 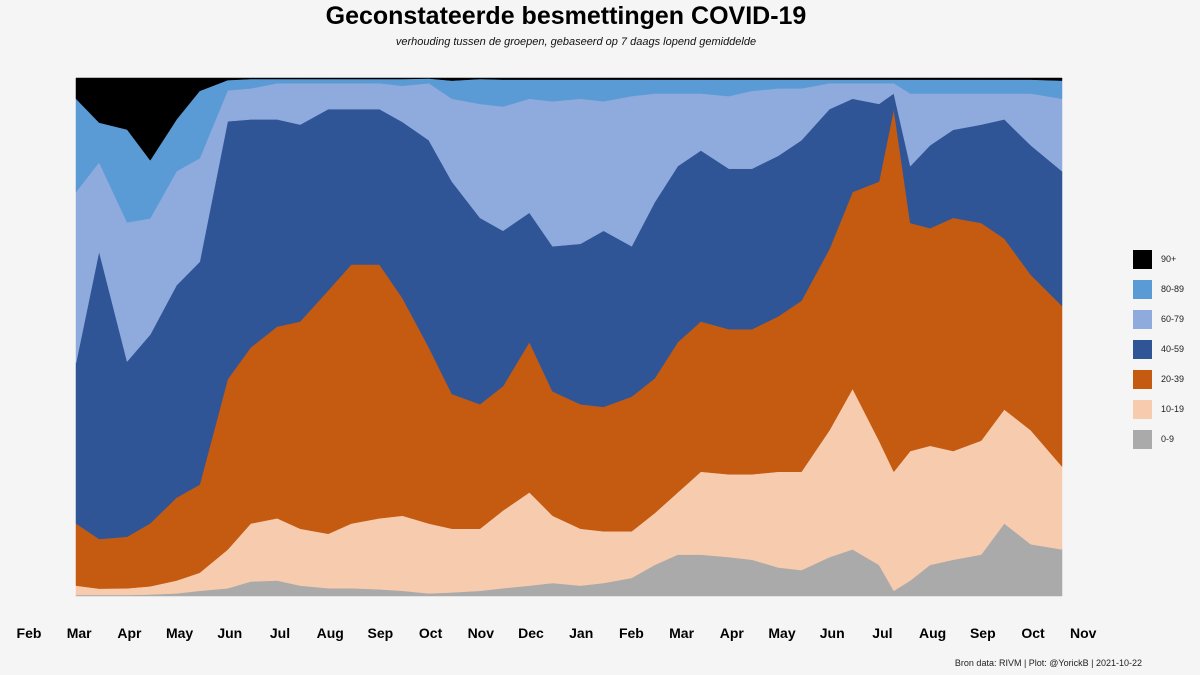 I want to click on legend-item: 10-19, so click(x=1158, y=409).